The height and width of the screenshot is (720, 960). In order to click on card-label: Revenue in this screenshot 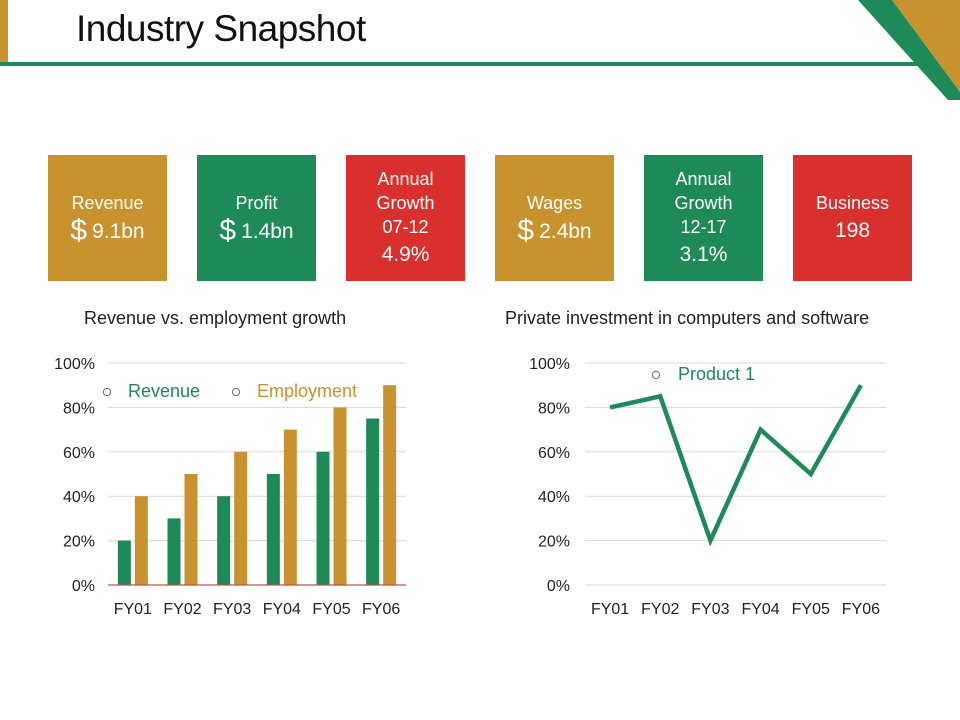, I will do `click(107, 202)`.